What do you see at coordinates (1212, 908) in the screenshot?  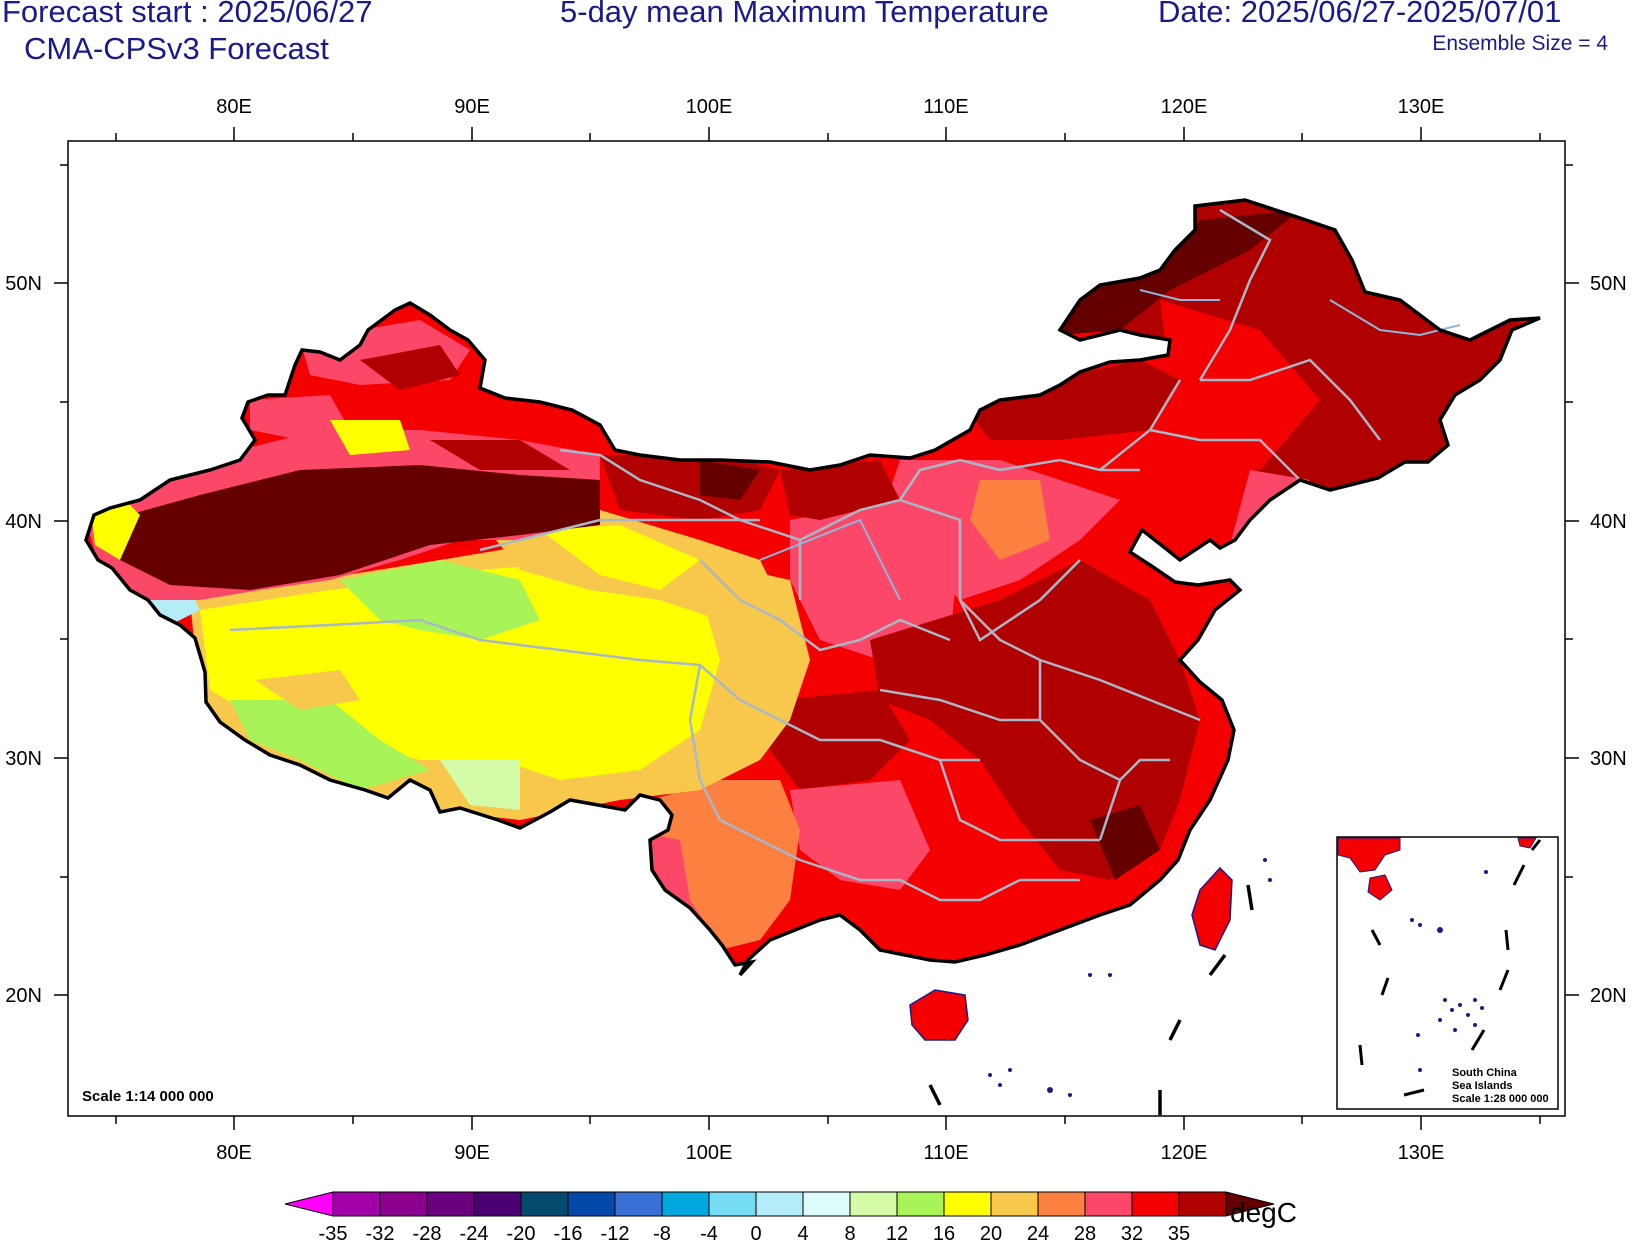 I see `taiwan-island` at bounding box center [1212, 908].